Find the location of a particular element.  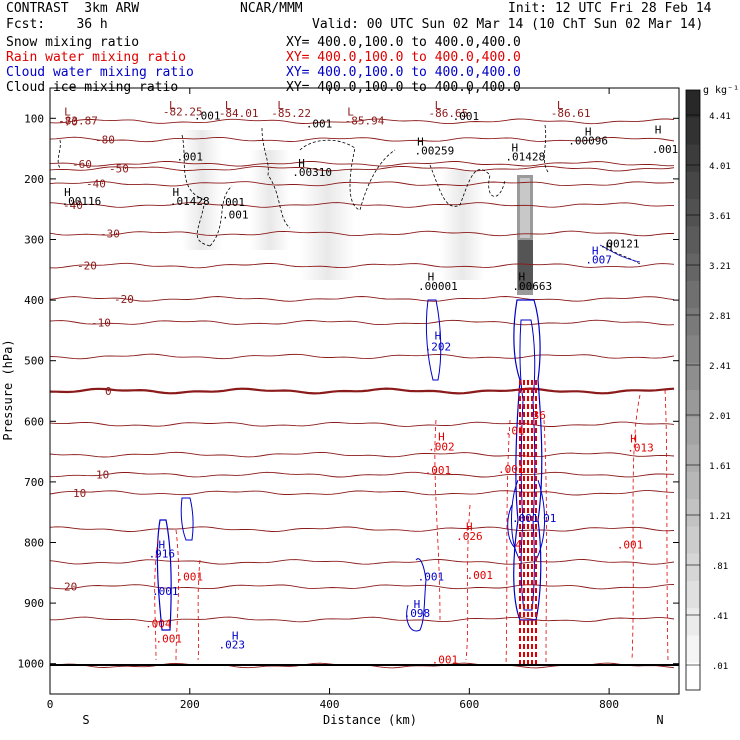

header-center: NCAR/MMM is located at coordinates (271, 8).